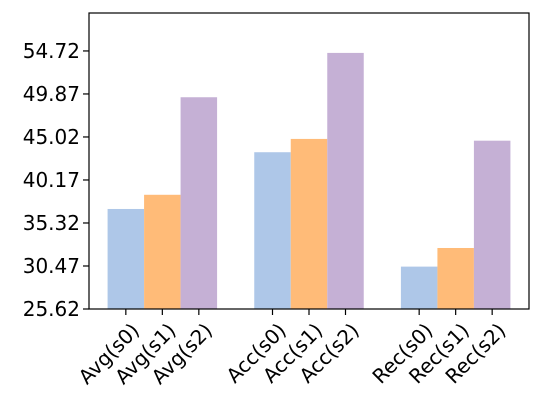  What do you see at coordinates (272, 230) in the screenshot?
I see `bar-acc-s0` at bounding box center [272, 230].